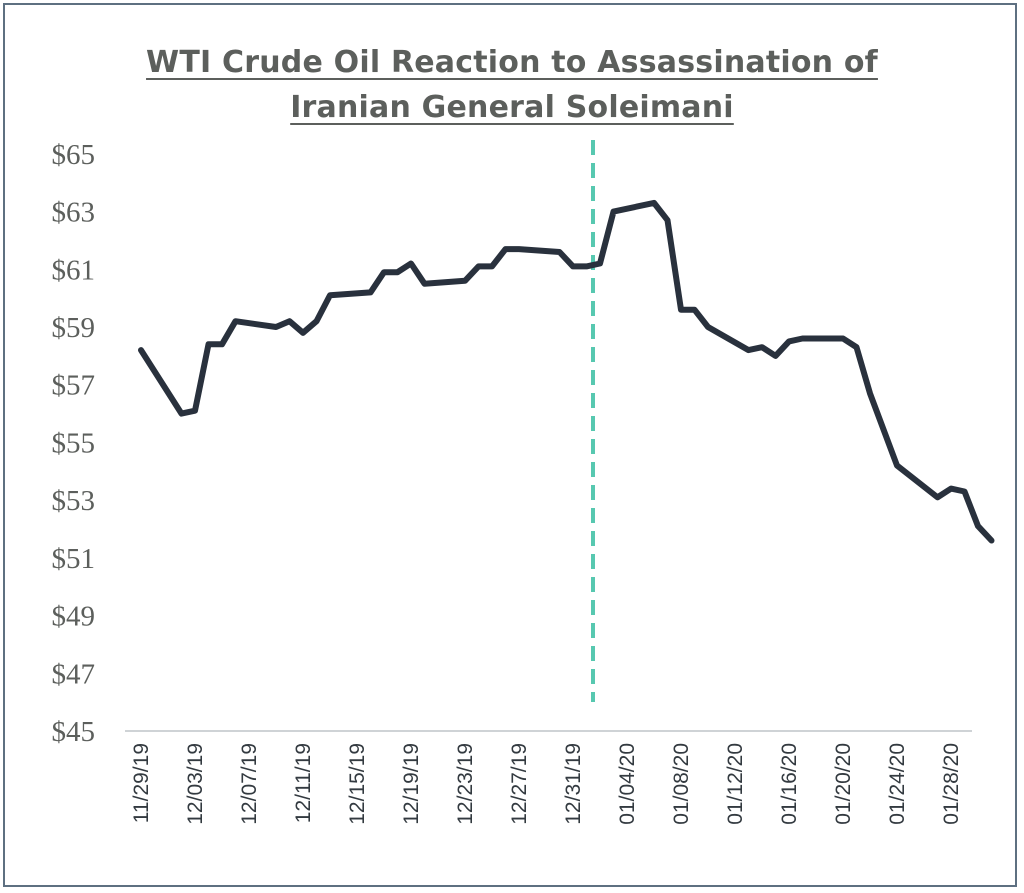 Image resolution: width=1024 pixels, height=893 pixels. I want to click on y-tick-label: $53, so click(74, 501).